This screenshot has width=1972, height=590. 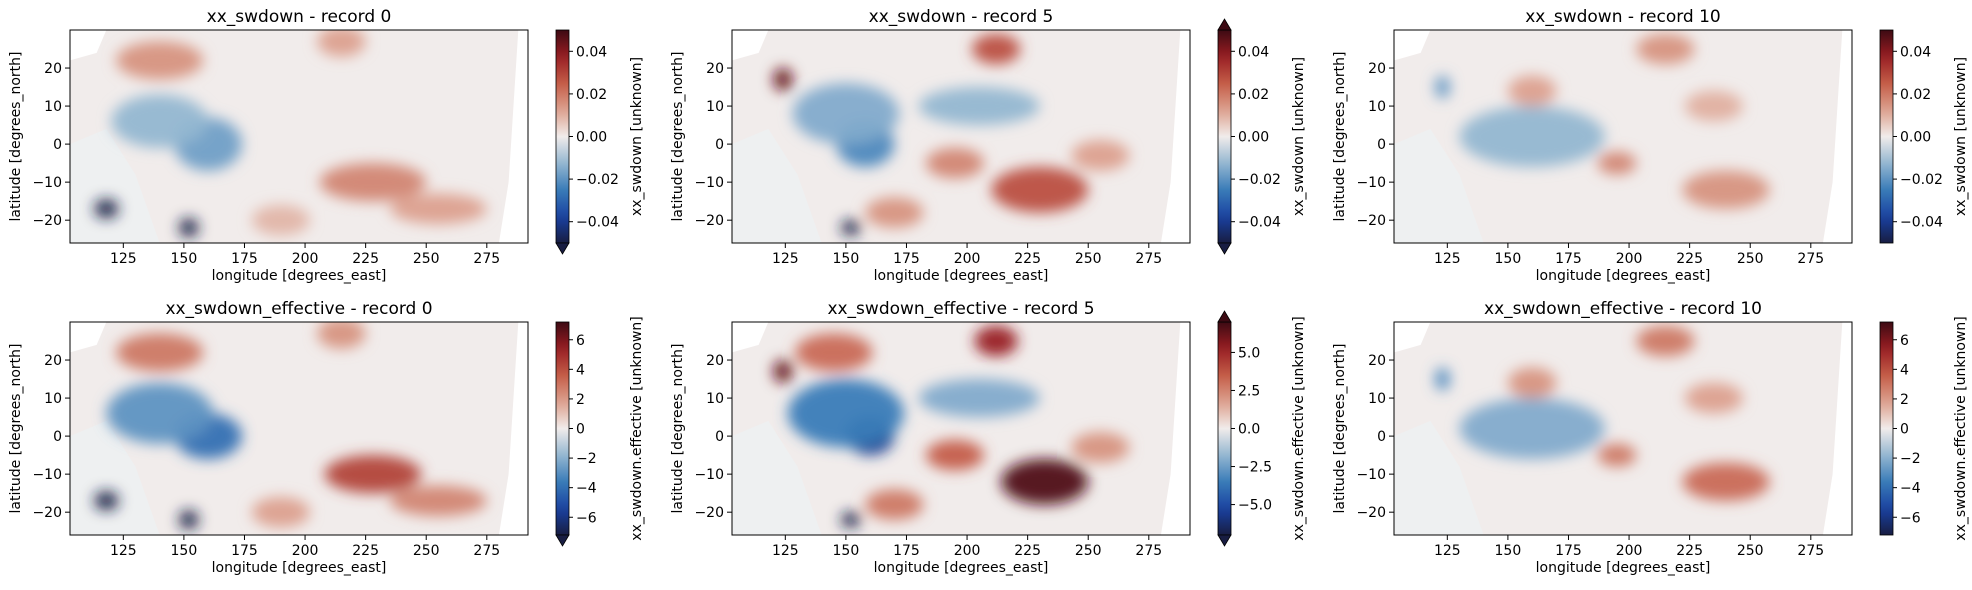 What do you see at coordinates (961, 17) in the screenshot?
I see `panel-title: xx_swdown - record 5` at bounding box center [961, 17].